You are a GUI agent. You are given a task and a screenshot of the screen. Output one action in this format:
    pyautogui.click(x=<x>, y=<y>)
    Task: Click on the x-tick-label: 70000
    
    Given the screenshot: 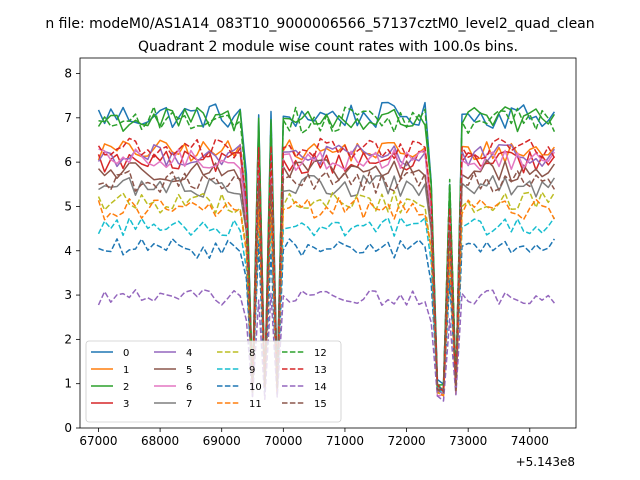 What is the action you would take?
    pyautogui.click(x=283, y=441)
    